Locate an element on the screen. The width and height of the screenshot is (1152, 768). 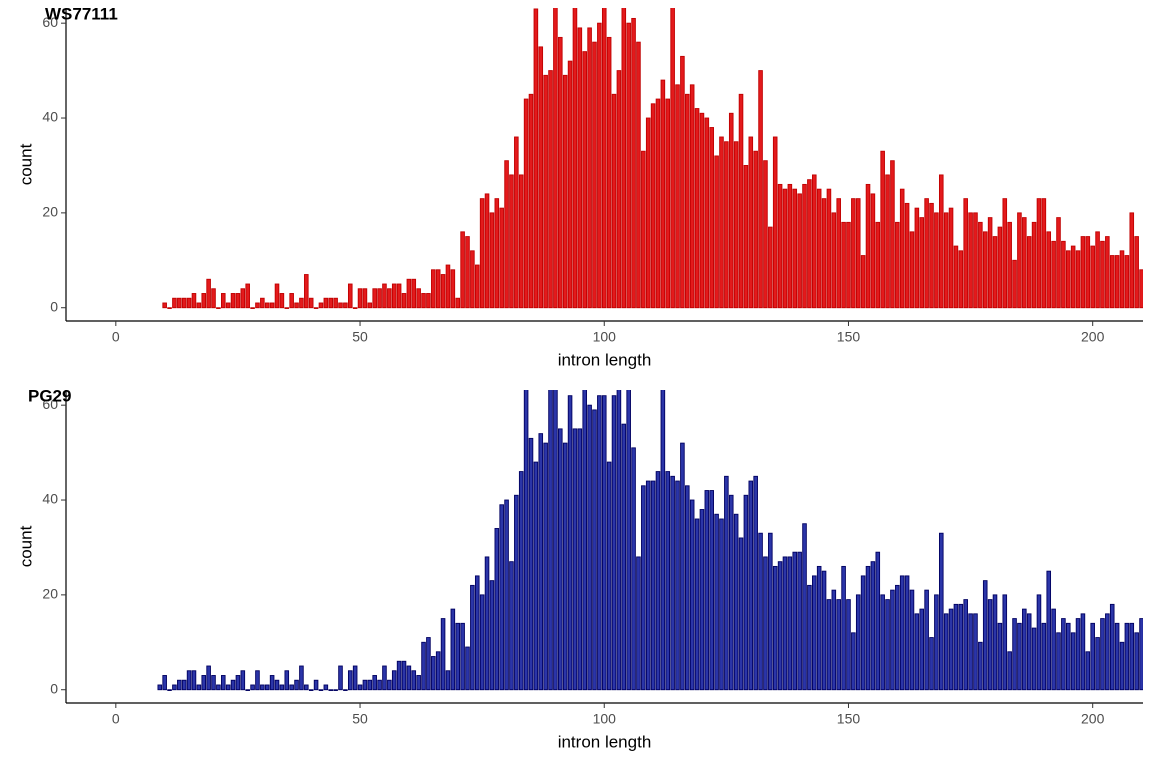
y-tick-label: 20 is located at coordinates (50, 594).